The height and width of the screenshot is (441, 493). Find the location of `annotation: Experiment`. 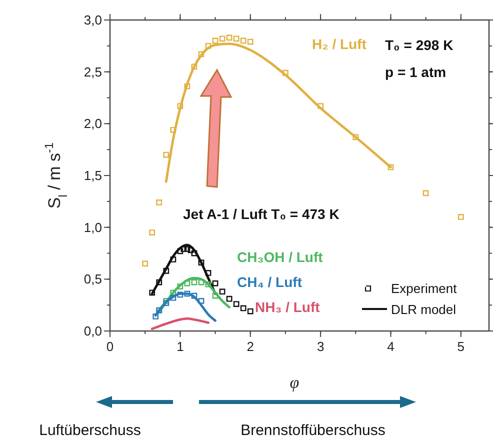

annotation: Experiment is located at coordinates (424, 288).